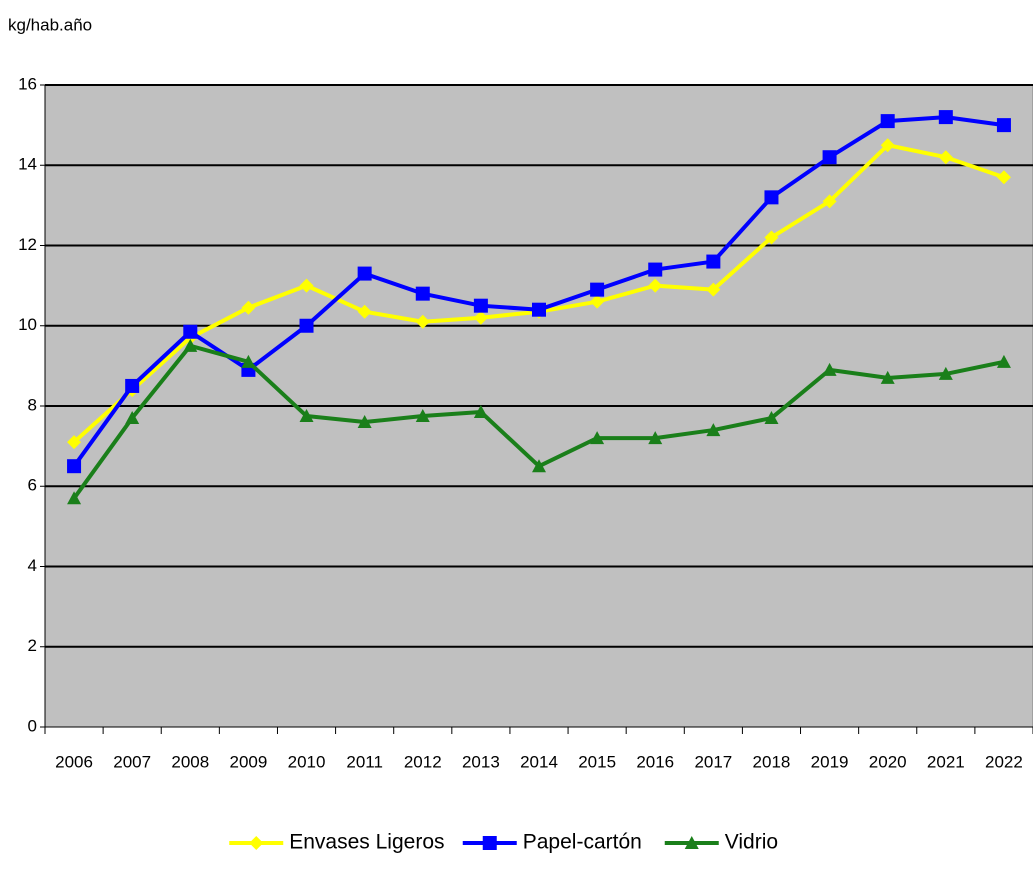 Image resolution: width=1033 pixels, height=890 pixels. I want to click on x-tick-label: 2012, so click(423, 761).